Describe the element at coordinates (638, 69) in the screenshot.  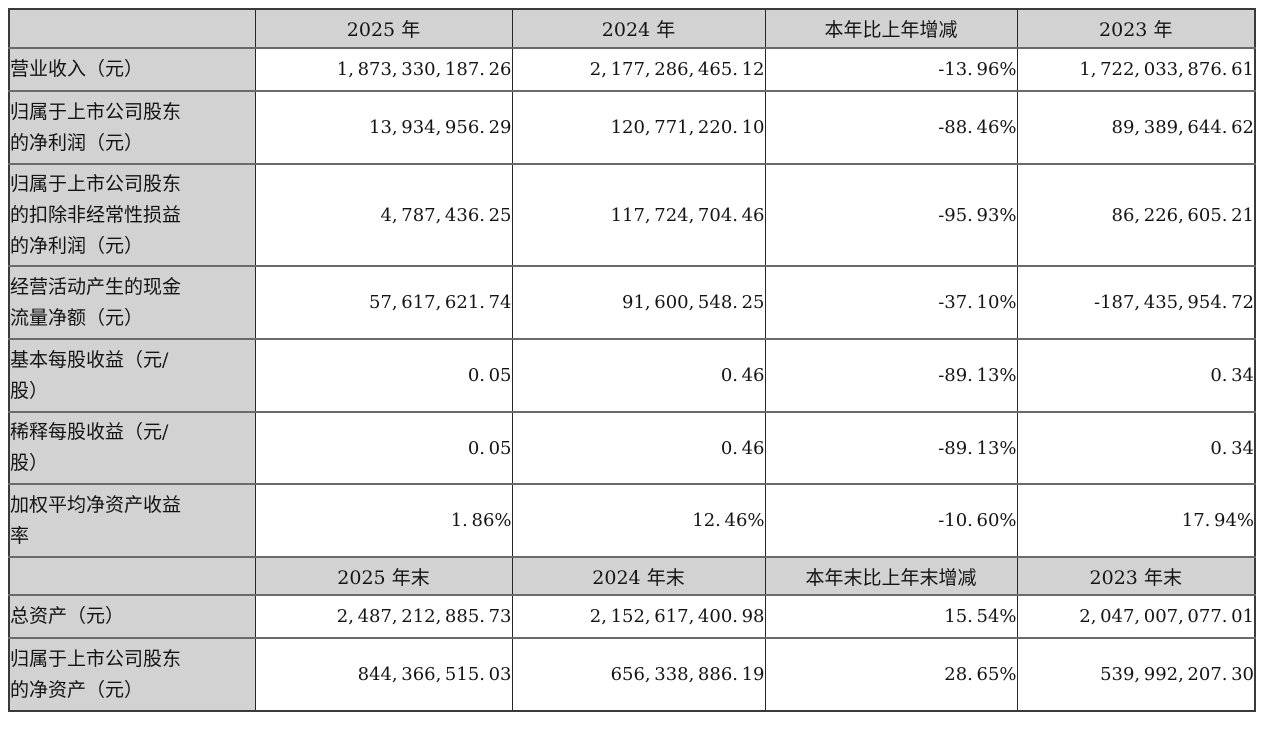
I see `cell-value-2024: 2, 177, 286, 465. 12` at that location.